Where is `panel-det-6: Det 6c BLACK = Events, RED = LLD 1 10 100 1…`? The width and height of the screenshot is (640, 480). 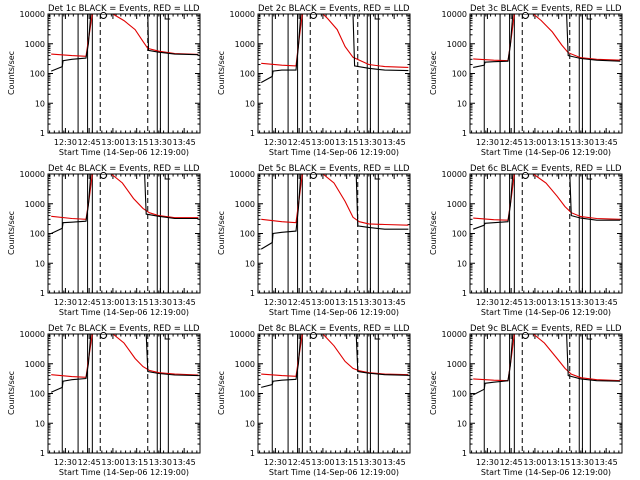 panel-det-6: Det 6c BLACK = Events, RED = LLD 1 10 100 1… is located at coordinates (526, 240).